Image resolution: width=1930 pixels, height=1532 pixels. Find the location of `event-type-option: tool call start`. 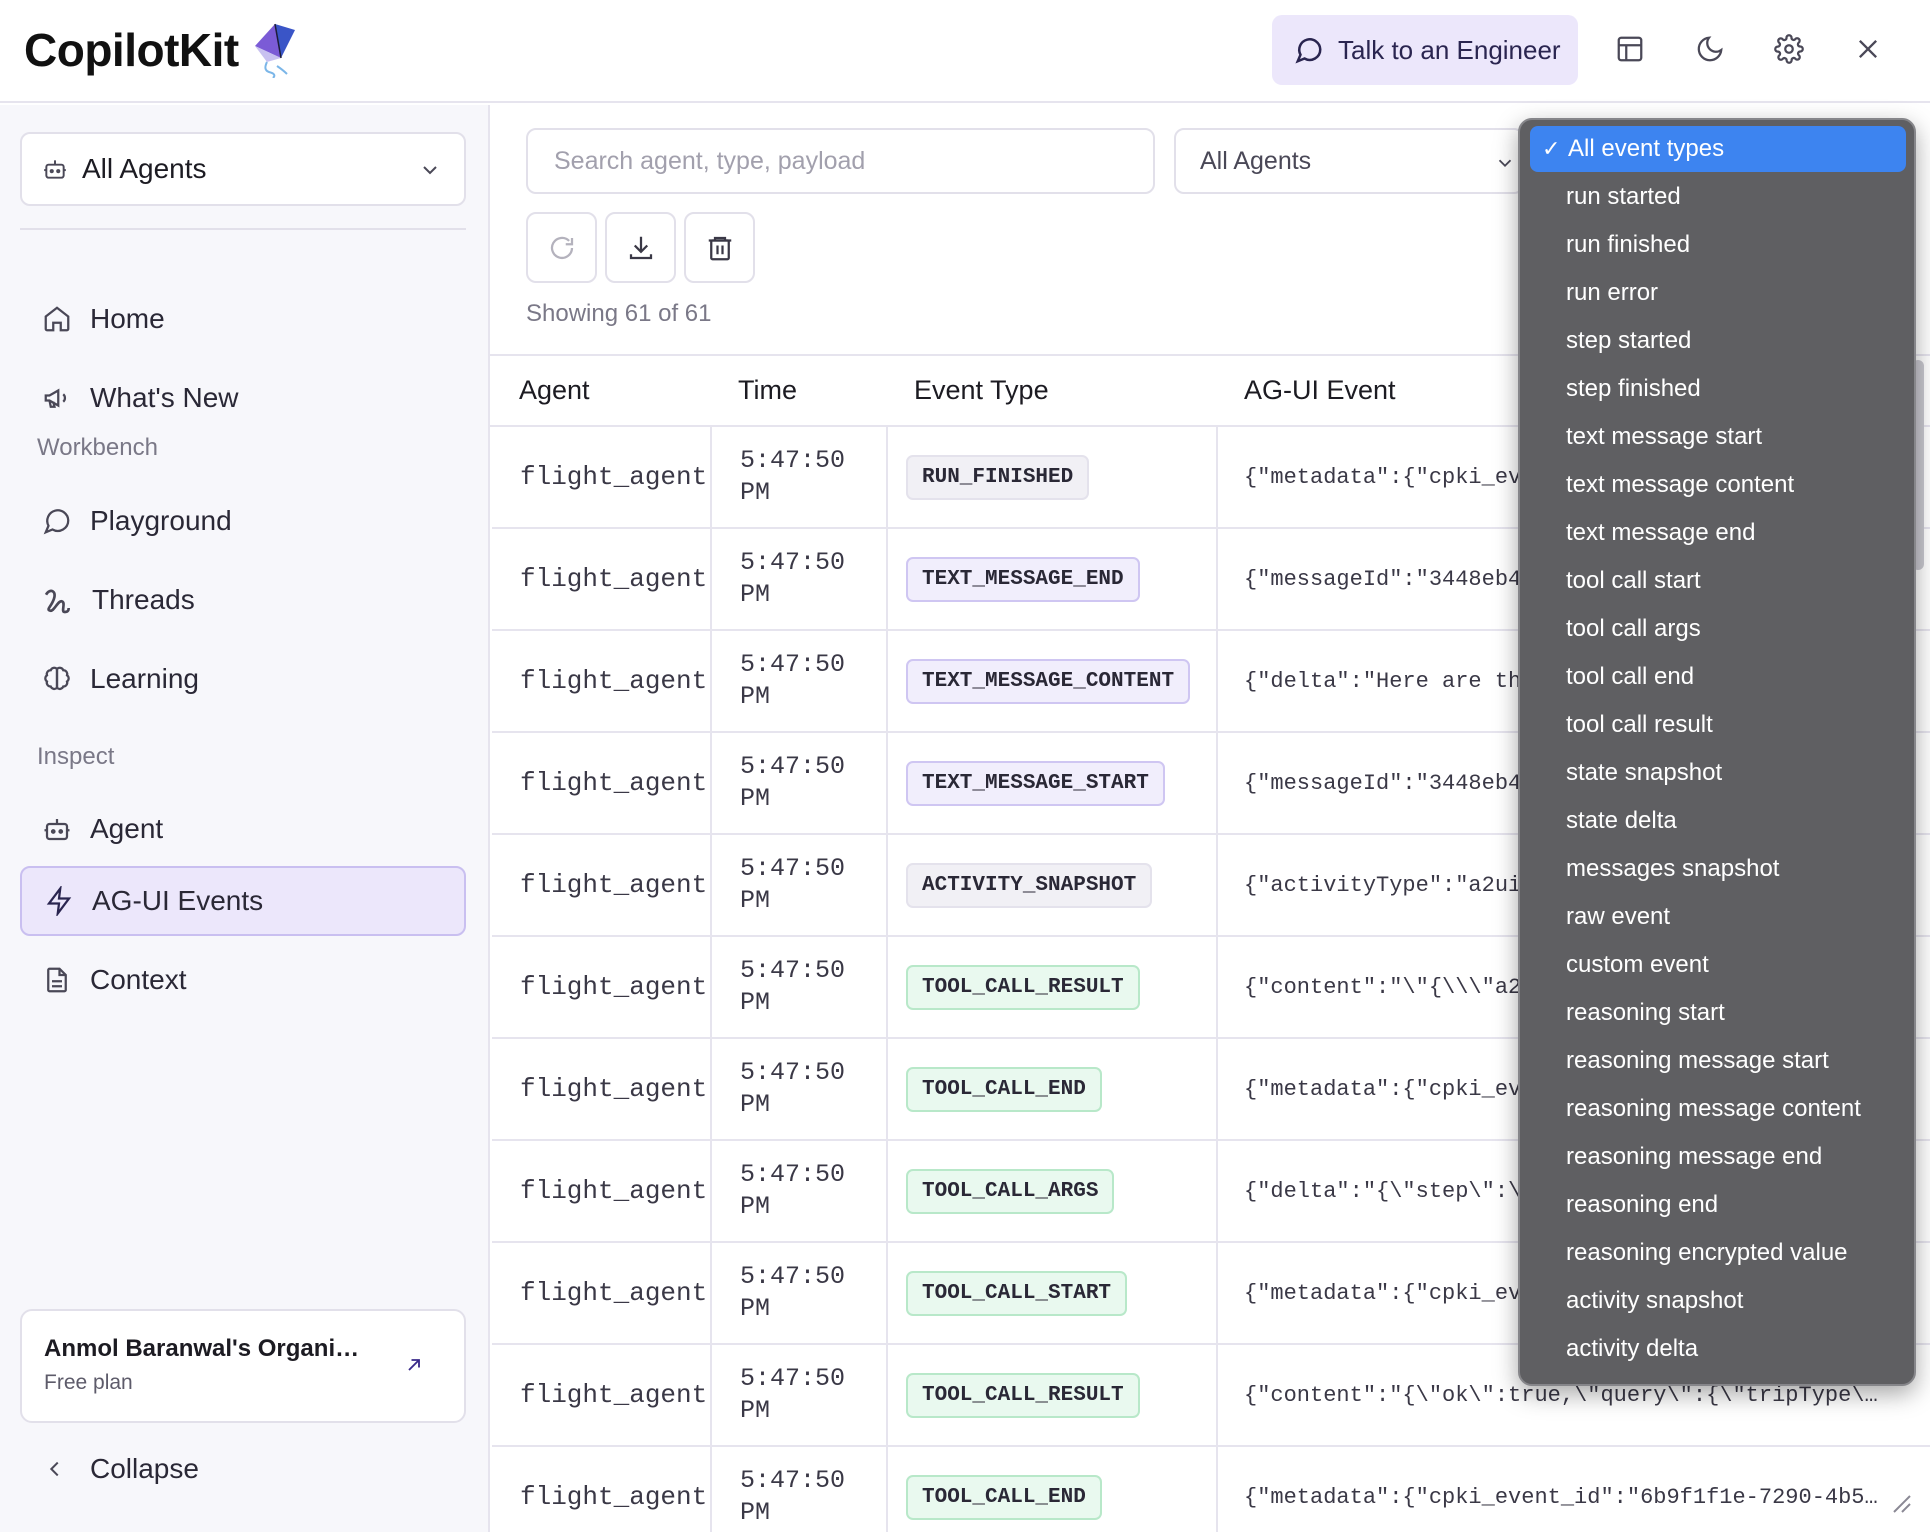

event-type-option: tool call start is located at coordinates (1718, 581).